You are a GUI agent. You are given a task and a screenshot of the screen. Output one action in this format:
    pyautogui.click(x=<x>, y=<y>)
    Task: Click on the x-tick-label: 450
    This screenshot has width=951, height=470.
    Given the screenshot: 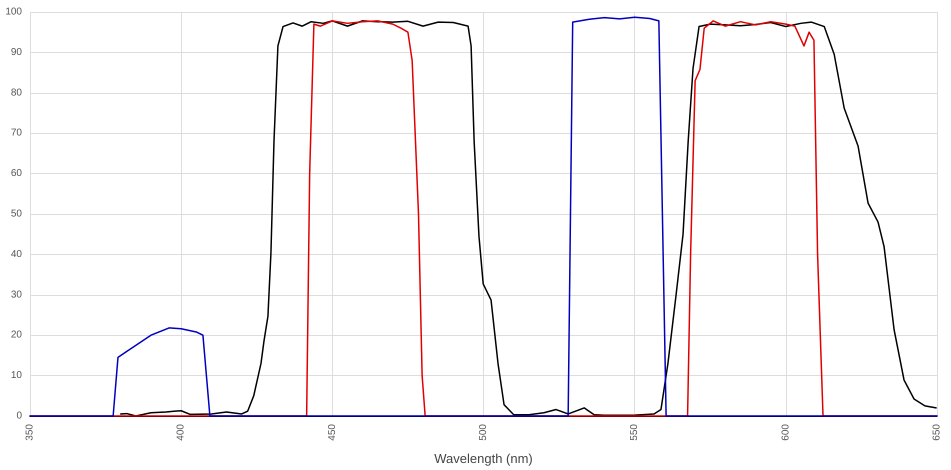 What is the action you would take?
    pyautogui.click(x=332, y=432)
    